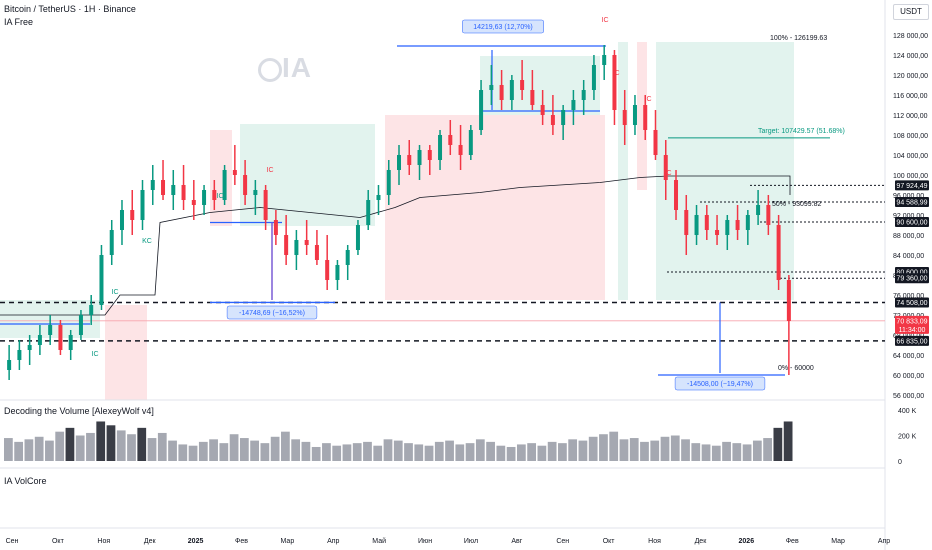 Image resolution: width=932 pixels, height=550 pixels. Describe the element at coordinates (503, 27) in the screenshot. I see `measure-label-top-text: 14219,63 (12,70%)` at that location.